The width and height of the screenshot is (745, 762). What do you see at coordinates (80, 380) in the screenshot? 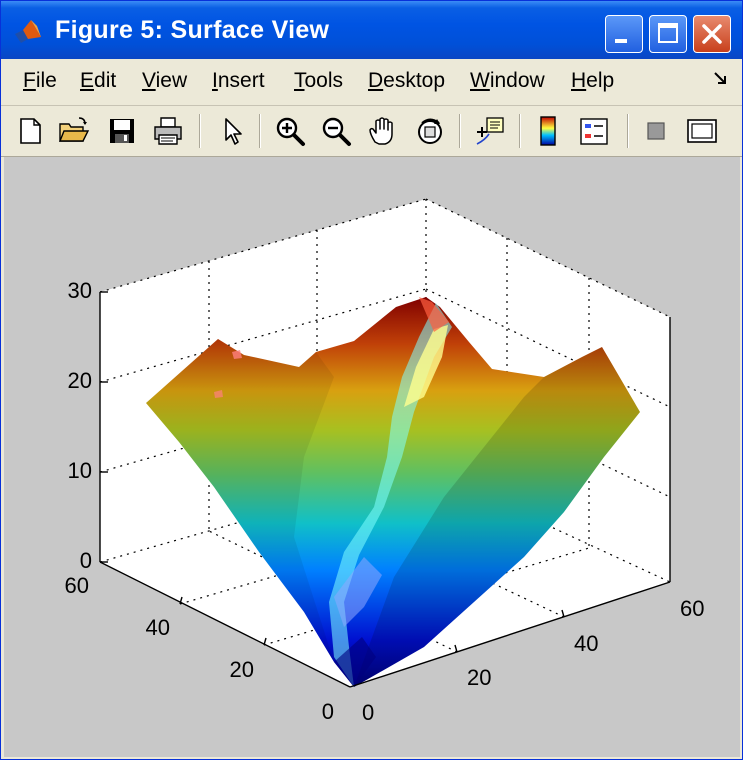
I see `z-tick-label: 20` at bounding box center [80, 380].